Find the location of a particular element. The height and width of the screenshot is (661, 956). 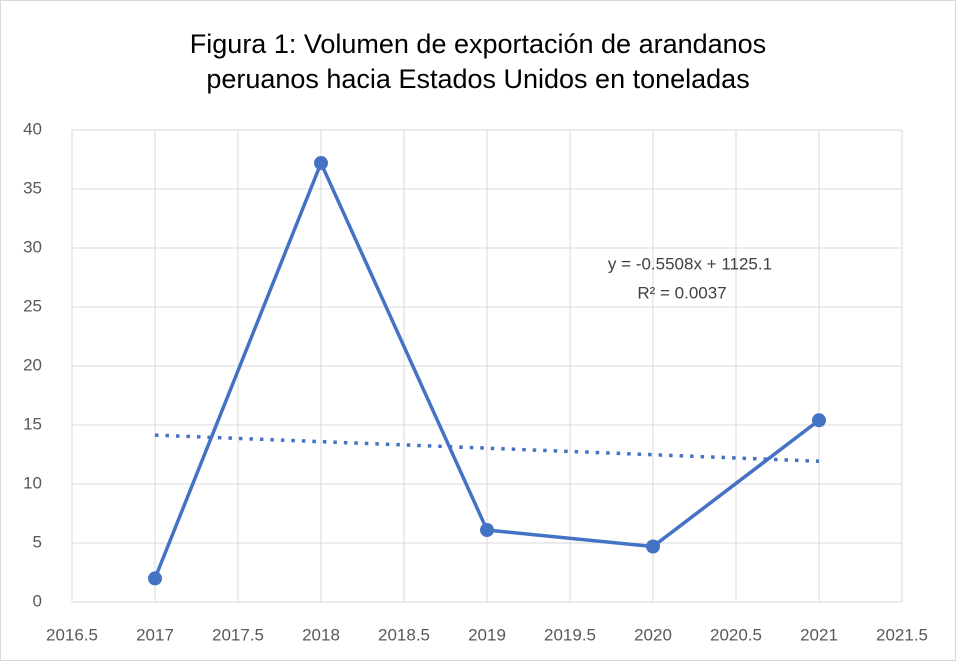

trendline-equation: y = -0.5508x + 1125.1 is located at coordinates (690, 263).